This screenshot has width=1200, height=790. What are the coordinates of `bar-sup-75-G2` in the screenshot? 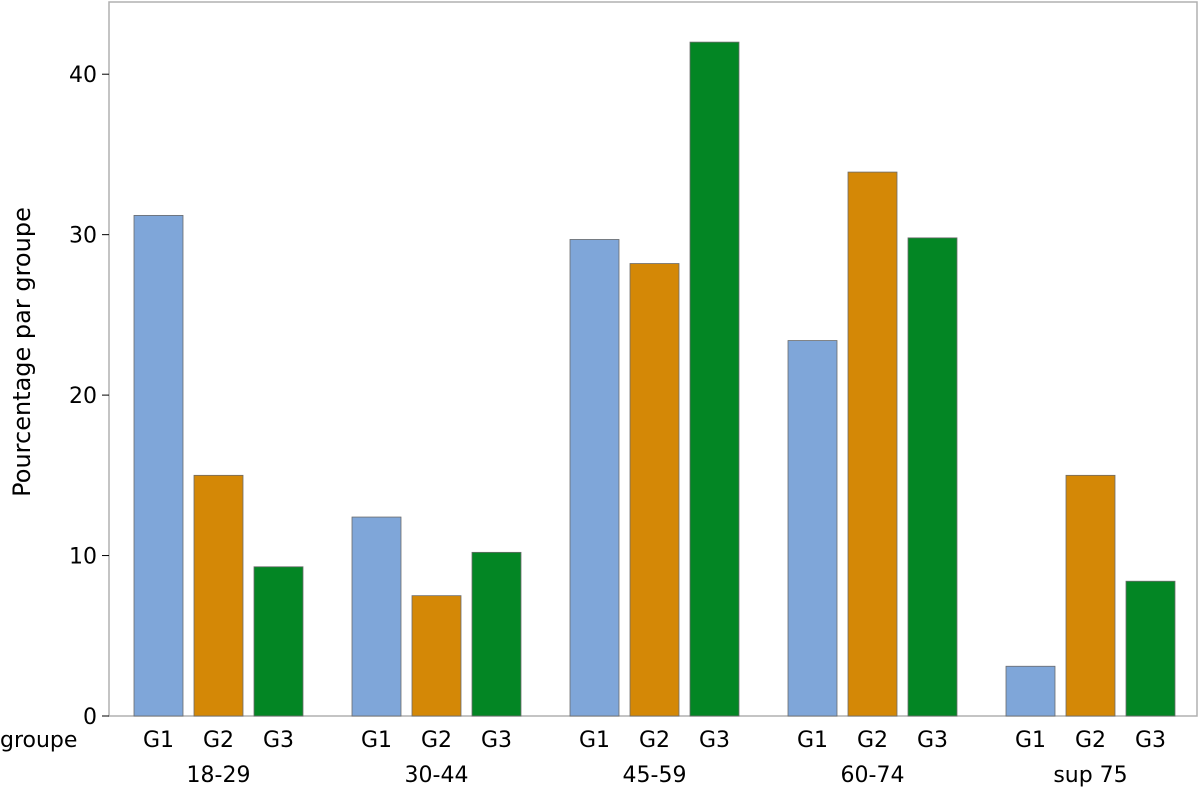 It's located at (1090, 595).